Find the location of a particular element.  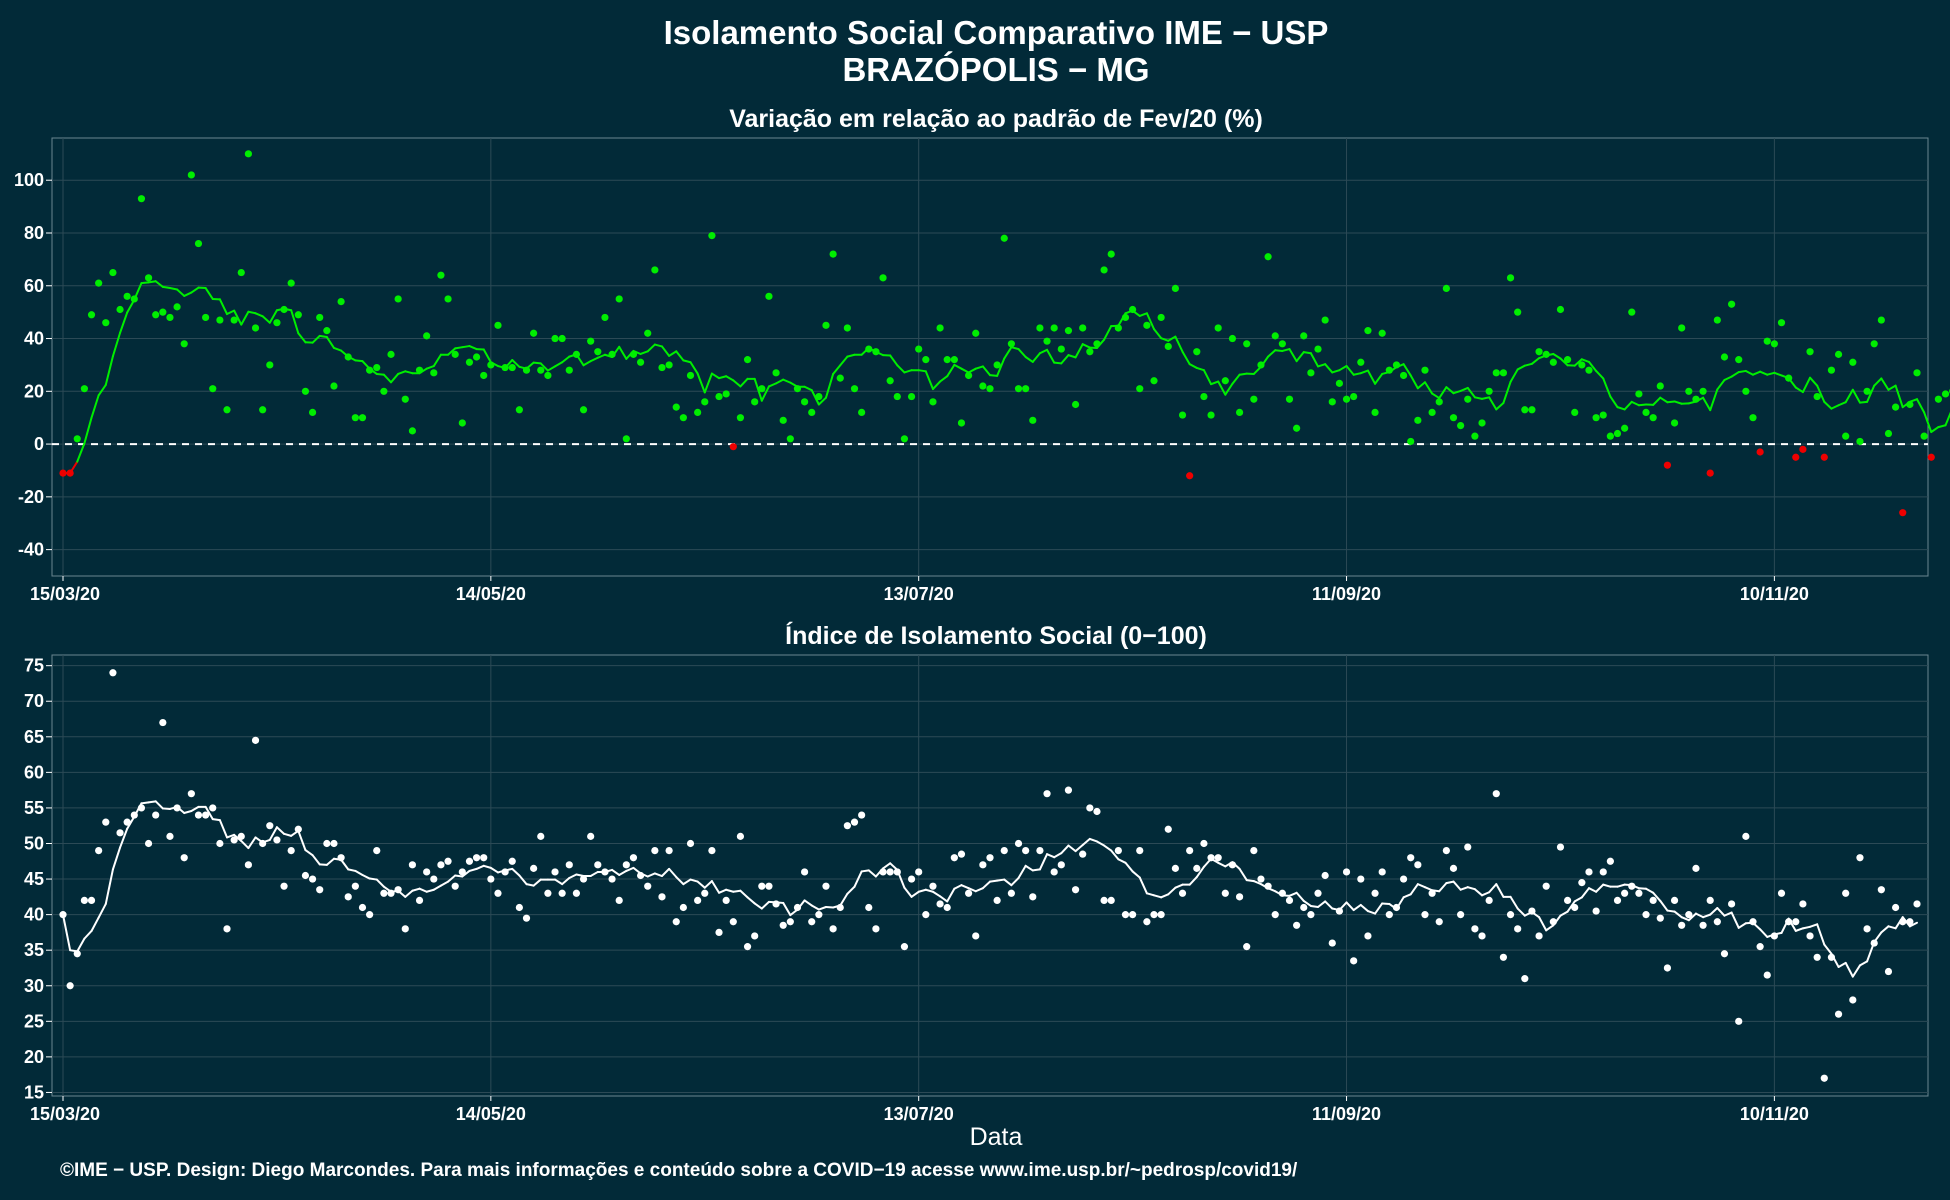

y-tick-label: -20 is located at coordinates (31, 497).